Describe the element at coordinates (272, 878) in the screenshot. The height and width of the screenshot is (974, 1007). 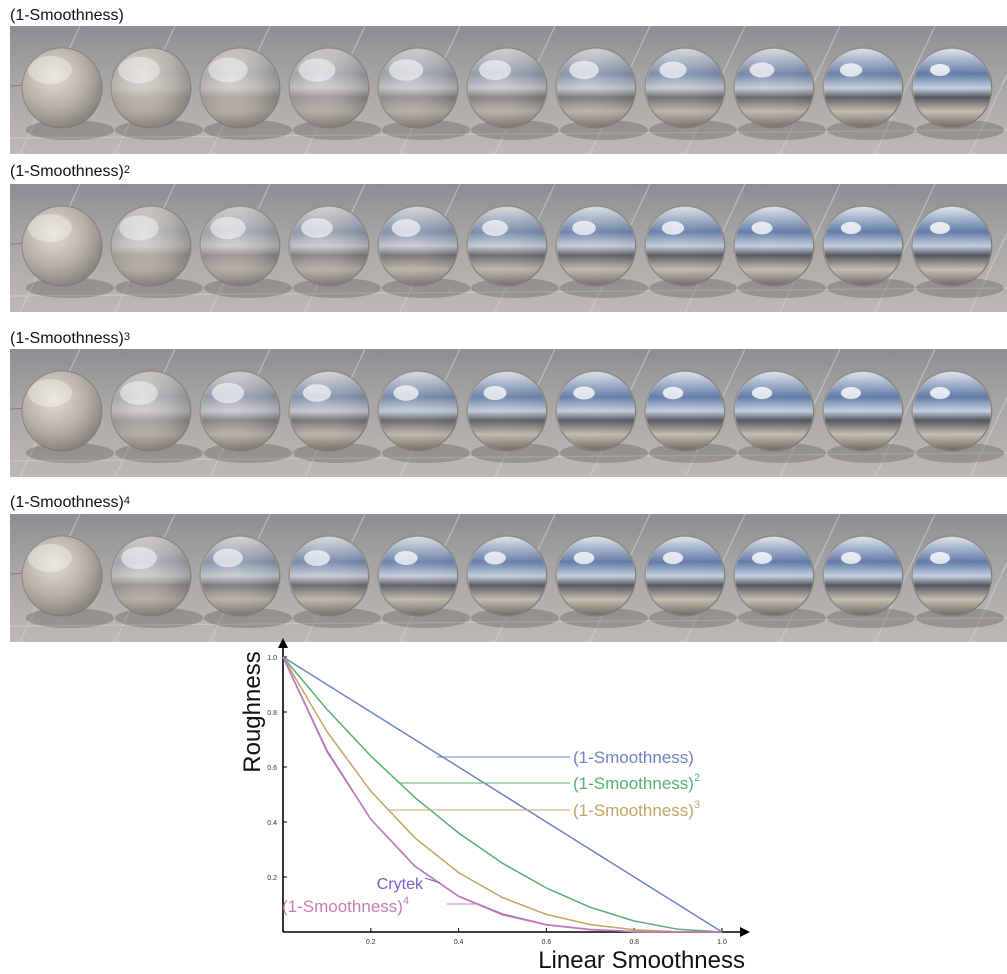
I see `y-tick-label: 0.2` at that location.